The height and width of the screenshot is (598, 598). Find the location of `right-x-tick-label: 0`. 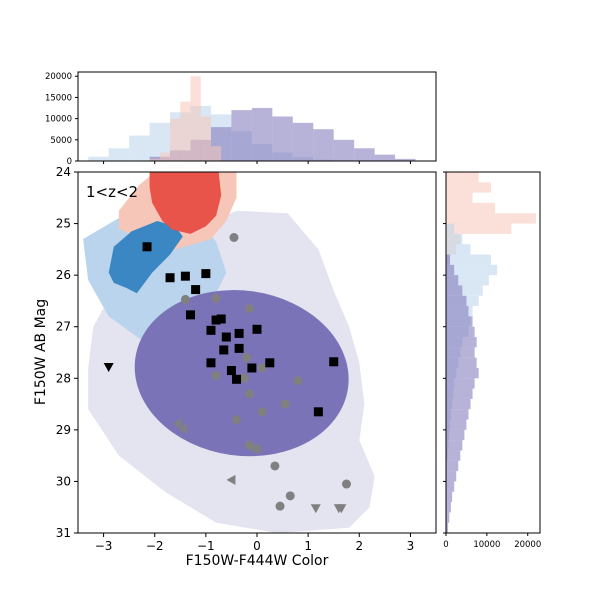

right-x-tick-label: 0 is located at coordinates (445, 545).